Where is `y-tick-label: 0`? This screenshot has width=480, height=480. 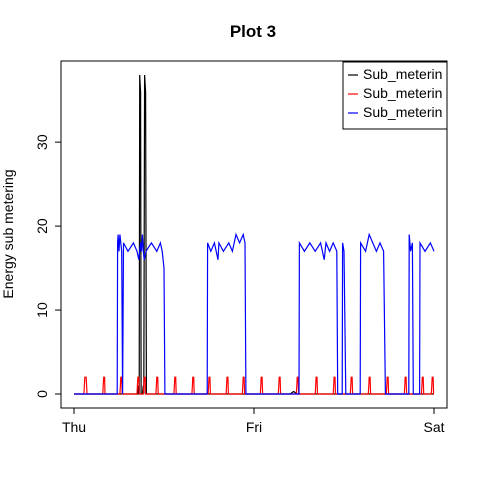
y-tick-label: 0 is located at coordinates (42, 394).